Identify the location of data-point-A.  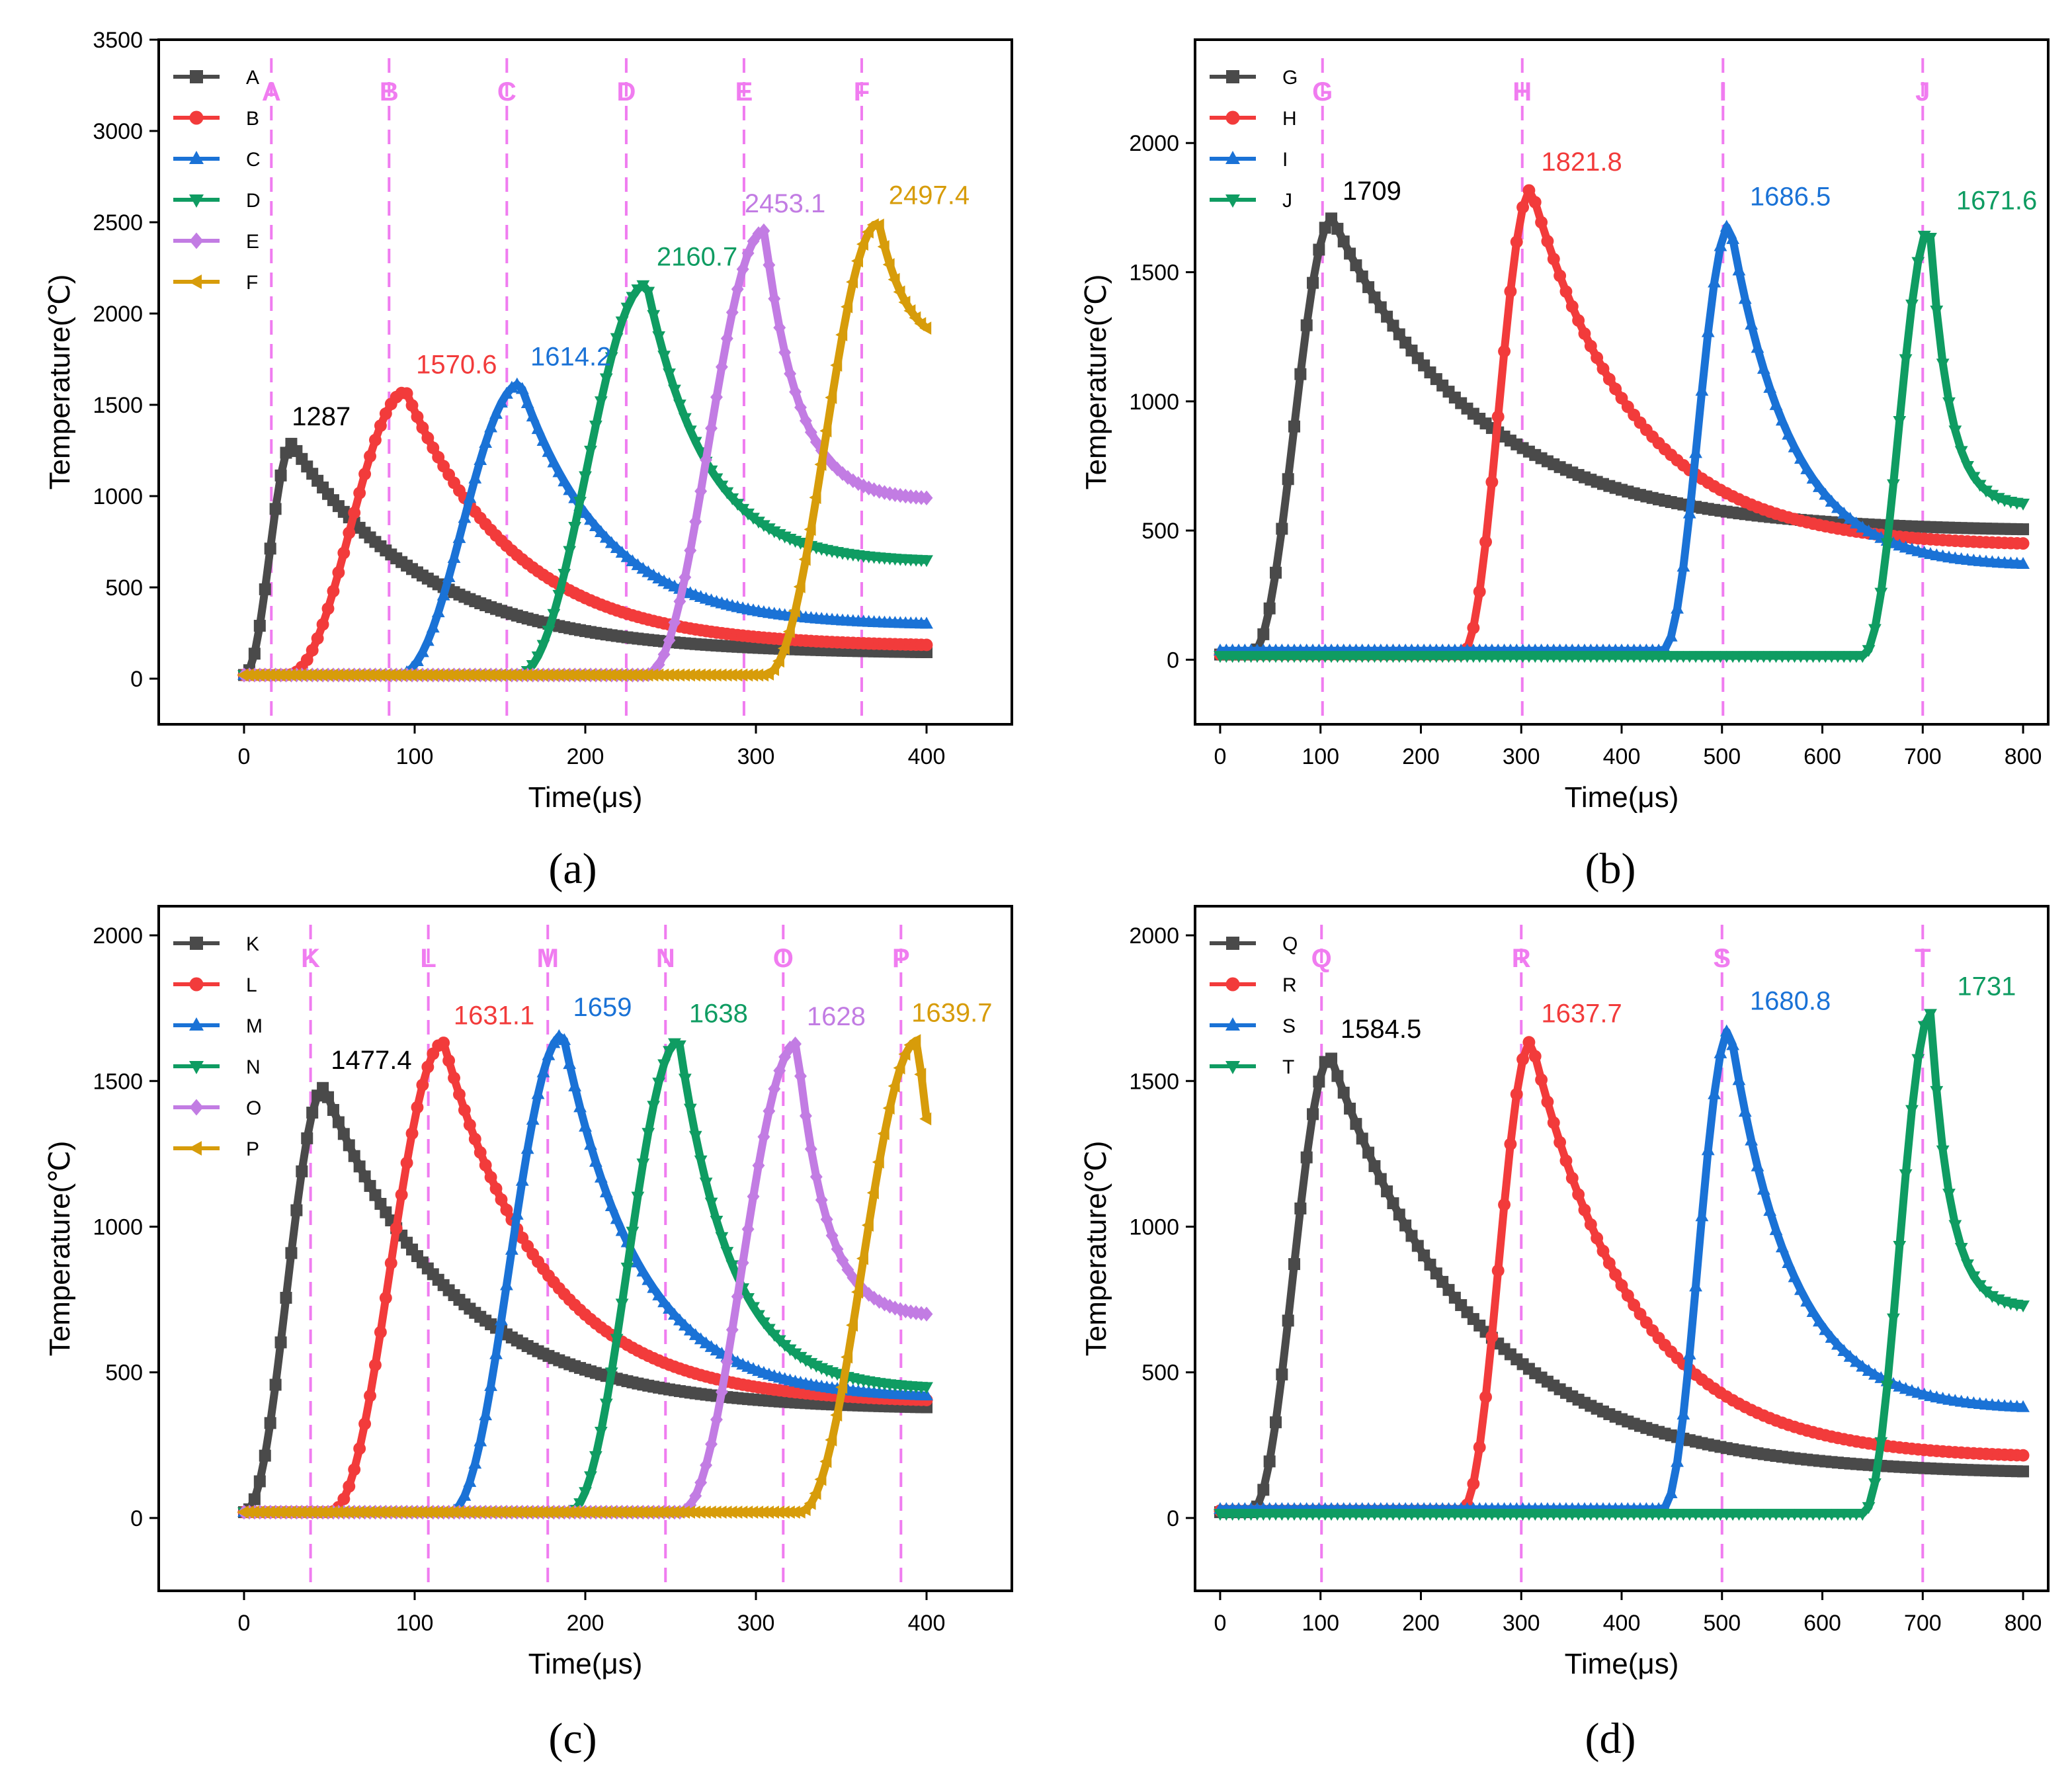
(265, 589).